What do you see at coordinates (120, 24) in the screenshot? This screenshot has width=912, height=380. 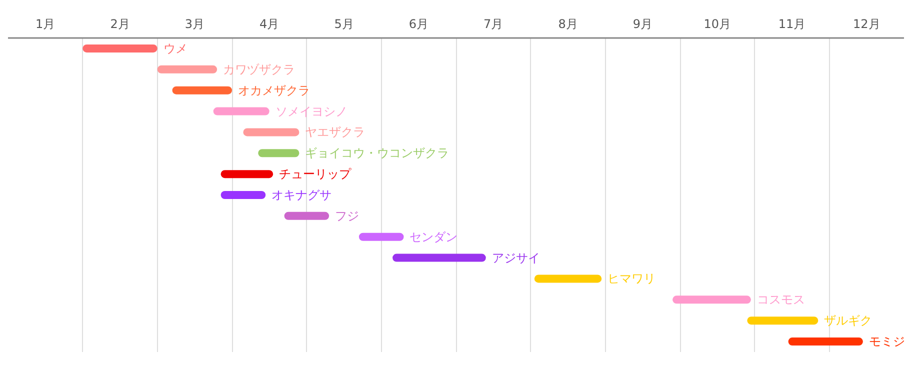 I see `x-tick-label: 2月` at bounding box center [120, 24].